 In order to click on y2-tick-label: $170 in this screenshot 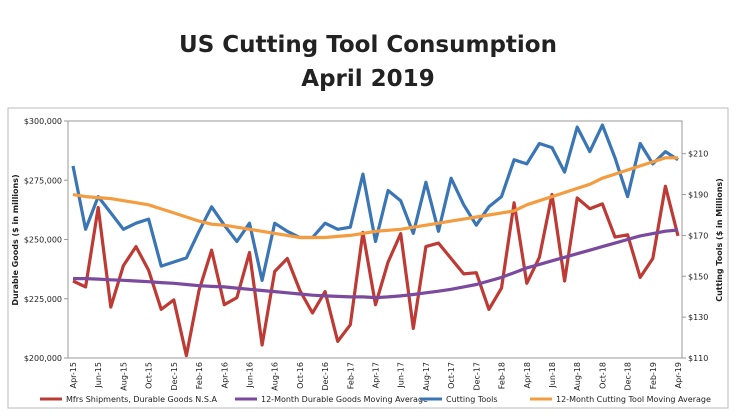, I will do `click(698, 235)`.